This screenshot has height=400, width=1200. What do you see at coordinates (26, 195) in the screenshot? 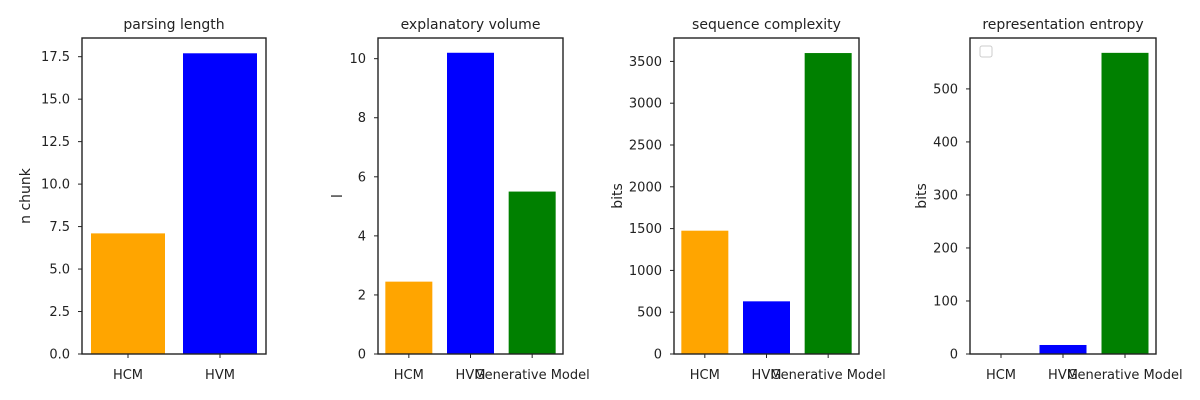
I see `y-axis-label: n chunk` at bounding box center [26, 195].